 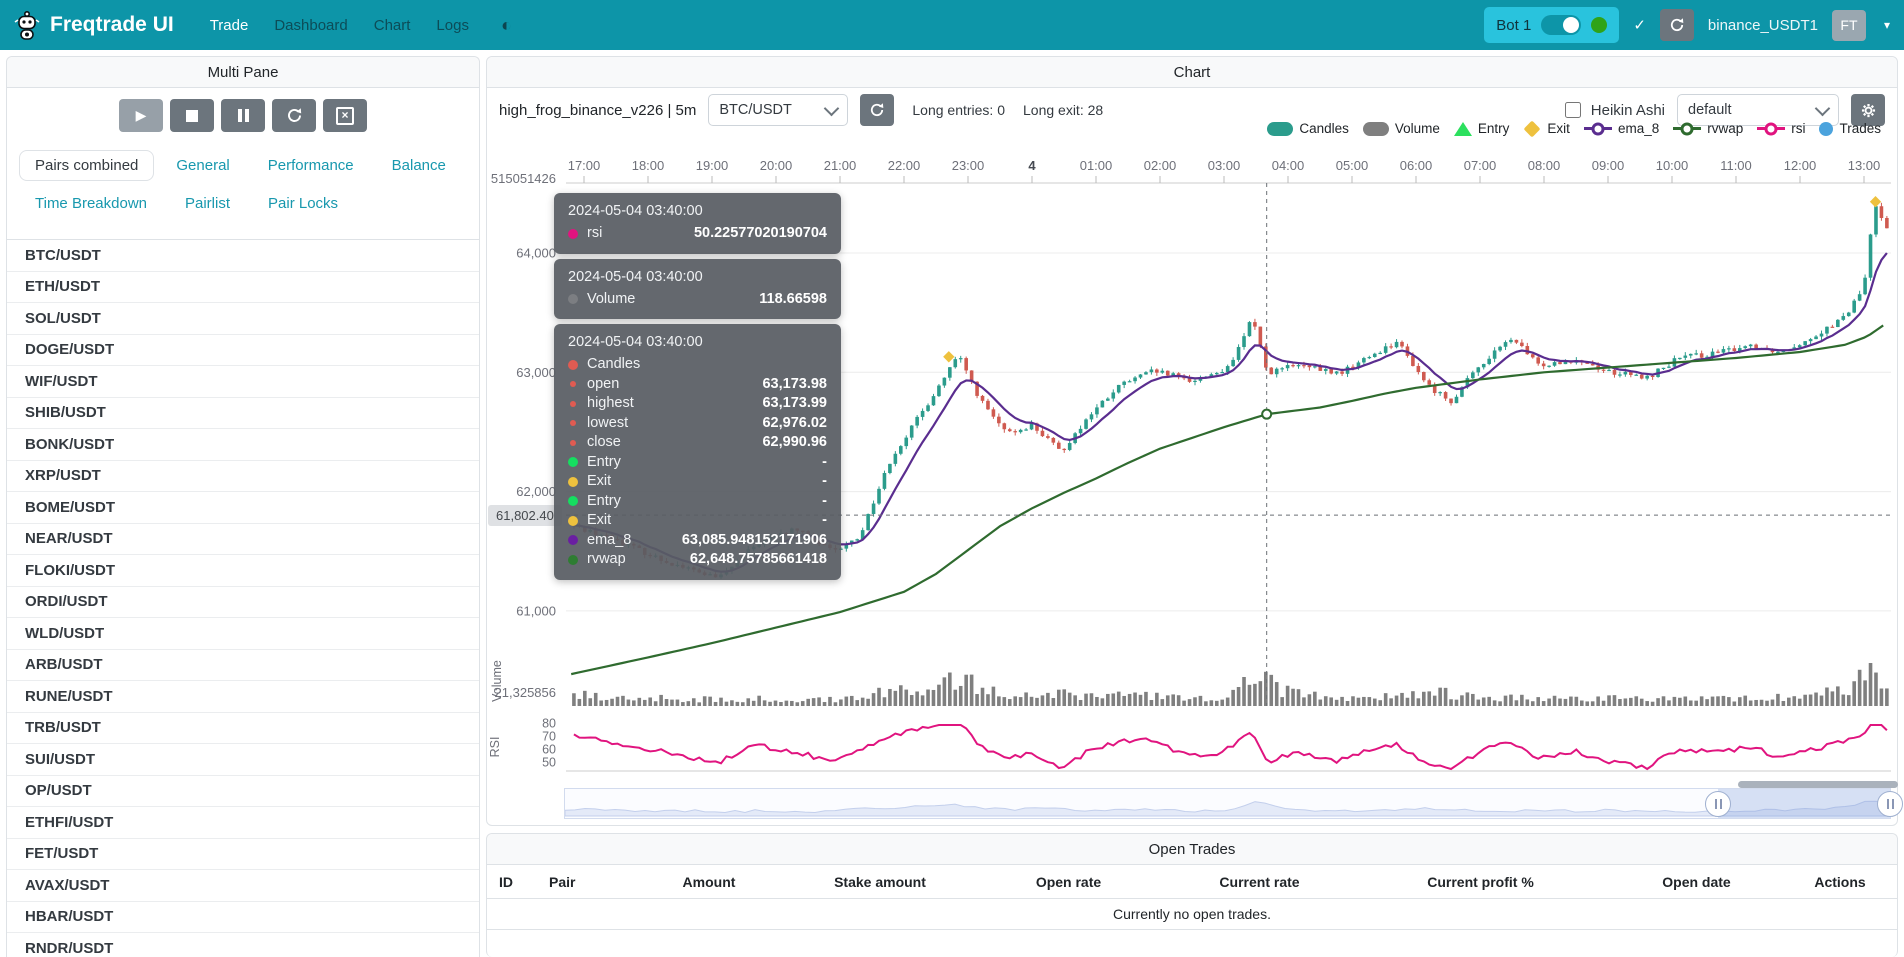 I want to click on forget-trades-button: ×, so click(x=345, y=115).